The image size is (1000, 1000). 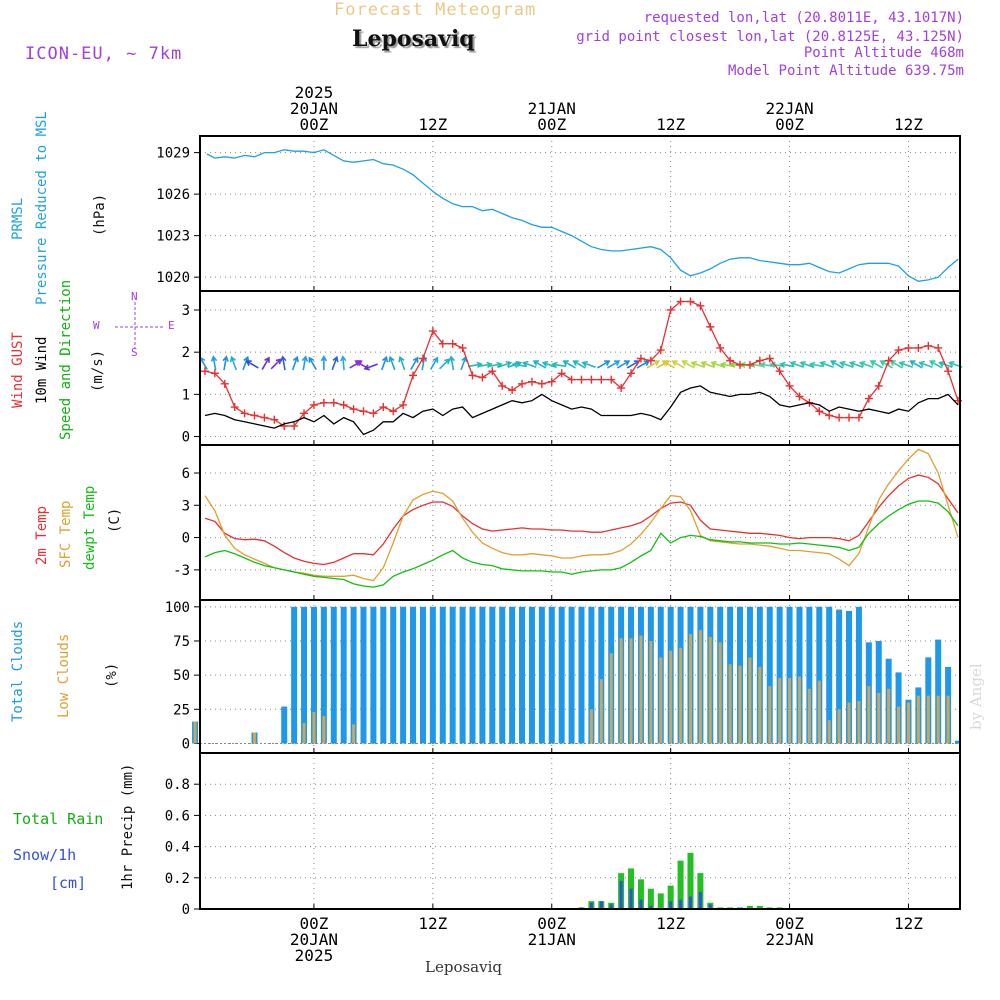 I want to click on top-time-label: 21JAN, so click(x=552, y=108).